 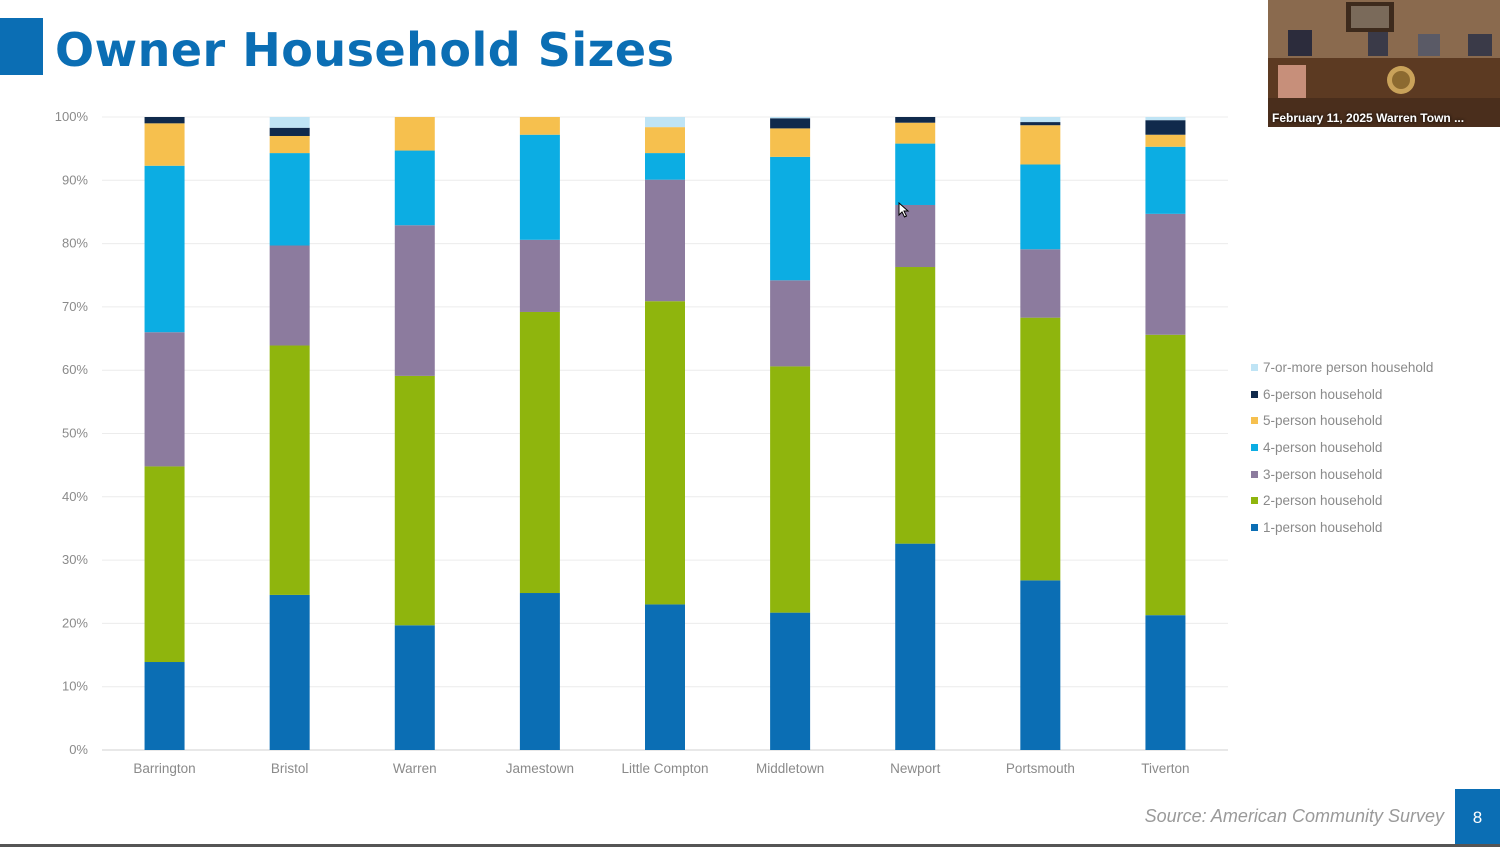 I want to click on legend-label: 6-person household, so click(x=1323, y=394).